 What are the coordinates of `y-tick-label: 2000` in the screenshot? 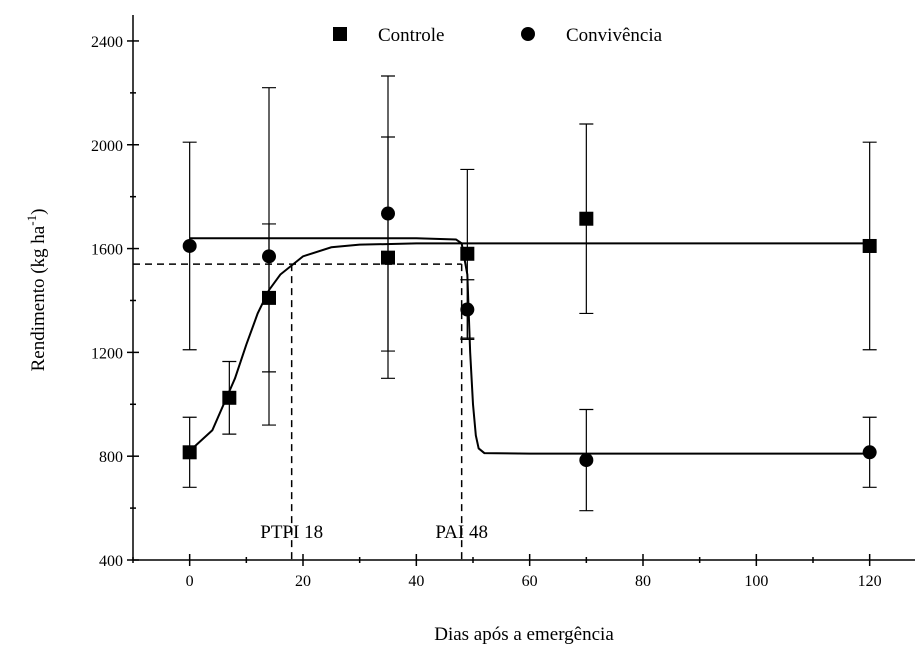 It's located at (107, 146).